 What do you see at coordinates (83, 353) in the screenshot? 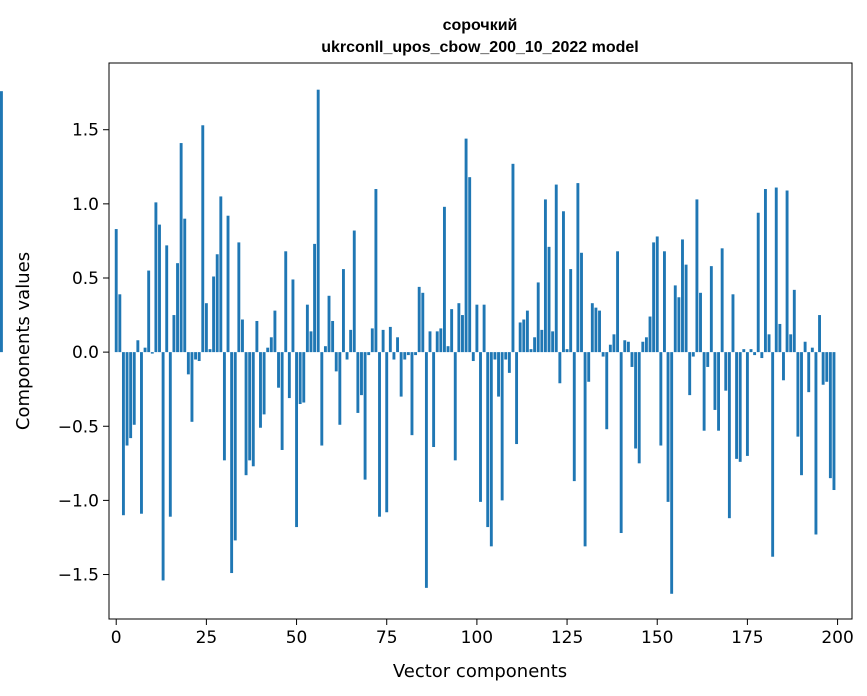
I see `y-axis-ticks: −1.5 −1.0 −0.5 0.0 0.5 1.0 1.5` at bounding box center [83, 353].